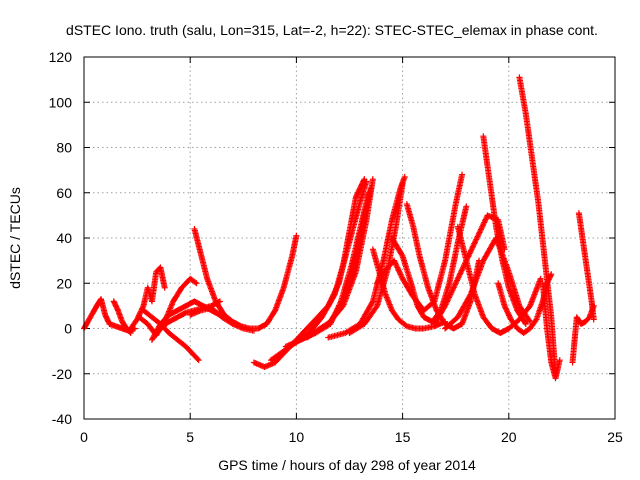 The width and height of the screenshot is (640, 480). I want to click on x-tick-label: 5, so click(190, 437).